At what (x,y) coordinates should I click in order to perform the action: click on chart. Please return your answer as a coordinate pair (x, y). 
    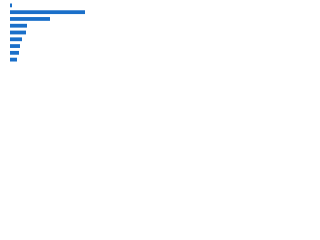
    Looking at the image, I should click on (47, 32).